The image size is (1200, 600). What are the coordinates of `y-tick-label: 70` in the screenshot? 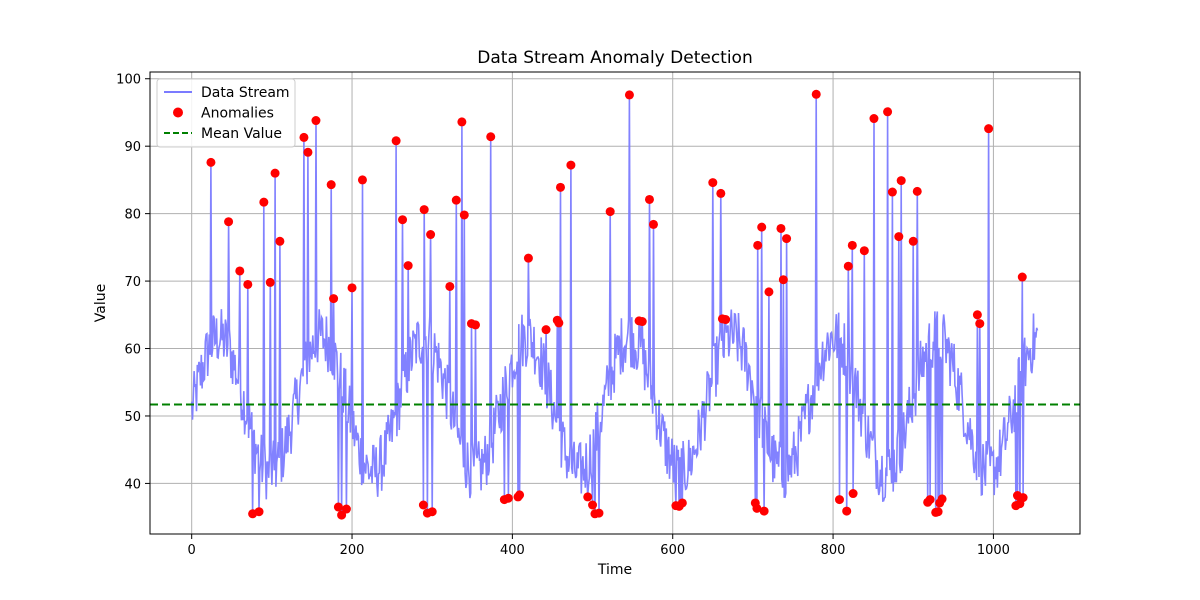 It's located at (132, 282).